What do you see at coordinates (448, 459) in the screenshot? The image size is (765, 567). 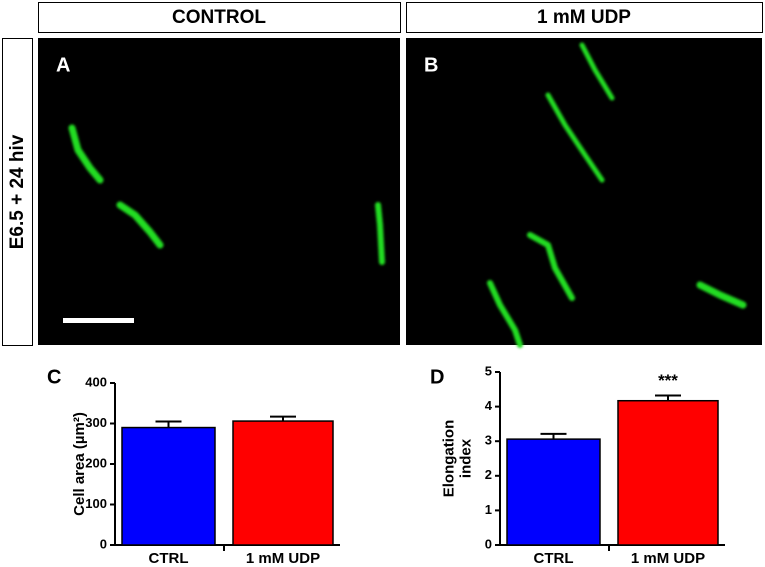 I see `y-axis-label: Elongation` at bounding box center [448, 459].